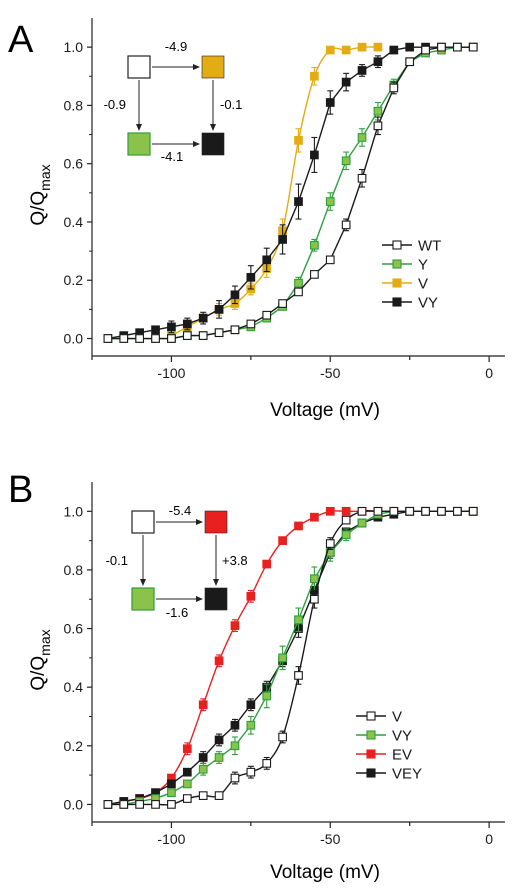  I want to click on legend-item: VY, so click(410, 303).